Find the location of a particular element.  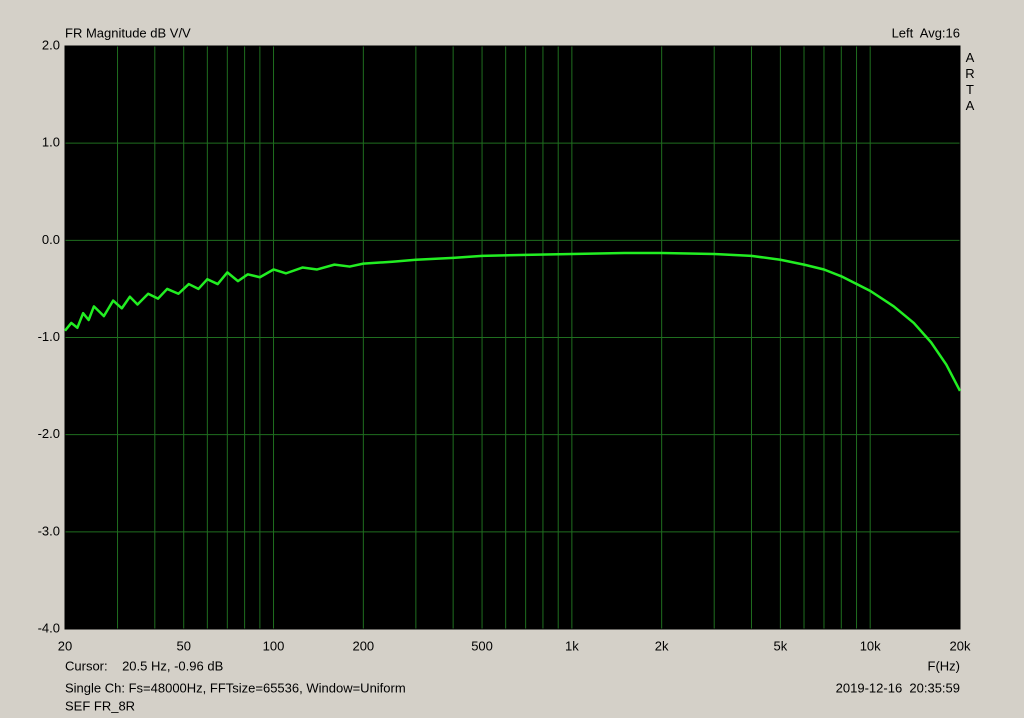

cursor-readout: Cursor: 20.5 Hz, -0.96 dB is located at coordinates (144, 665).